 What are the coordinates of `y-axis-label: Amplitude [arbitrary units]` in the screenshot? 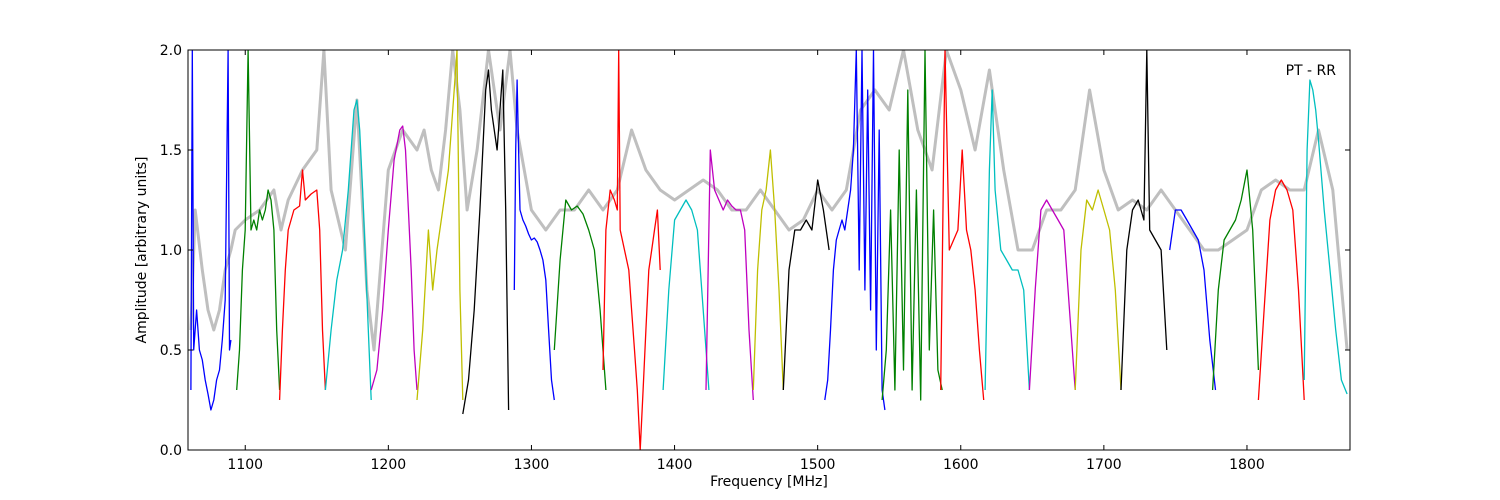 It's located at (142, 250).